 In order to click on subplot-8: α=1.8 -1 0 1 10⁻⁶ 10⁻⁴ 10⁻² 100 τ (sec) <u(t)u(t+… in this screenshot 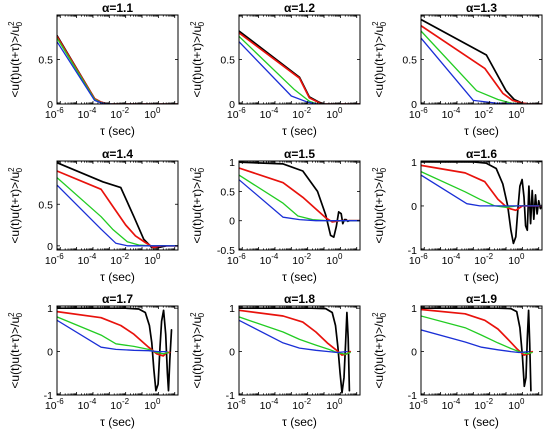, I will do `click(275, 360)`.